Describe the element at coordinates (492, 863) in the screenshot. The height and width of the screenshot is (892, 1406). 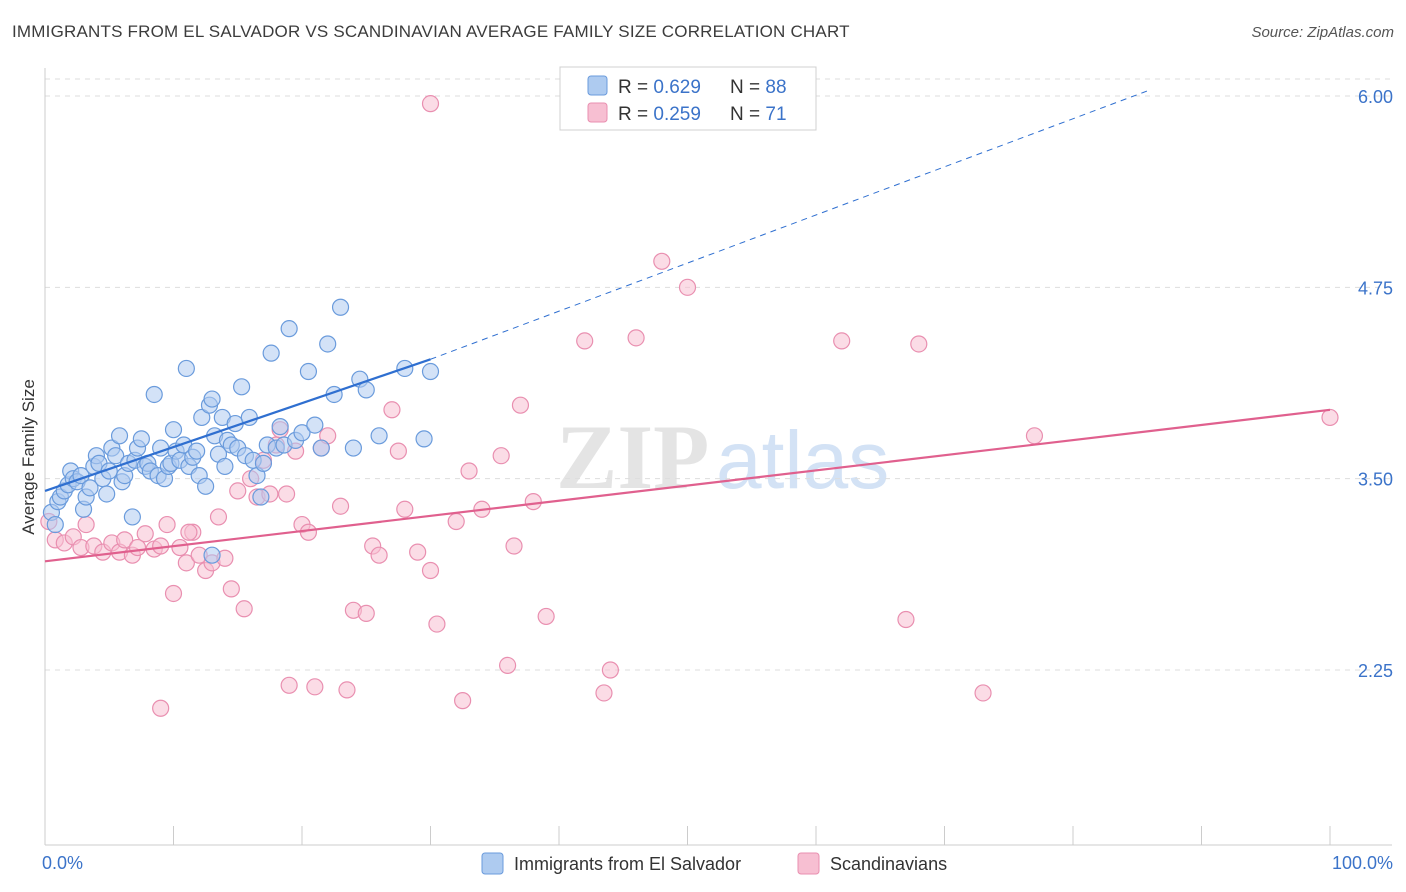
I see `bottom-legend-swatch-el-salvador` at that location.